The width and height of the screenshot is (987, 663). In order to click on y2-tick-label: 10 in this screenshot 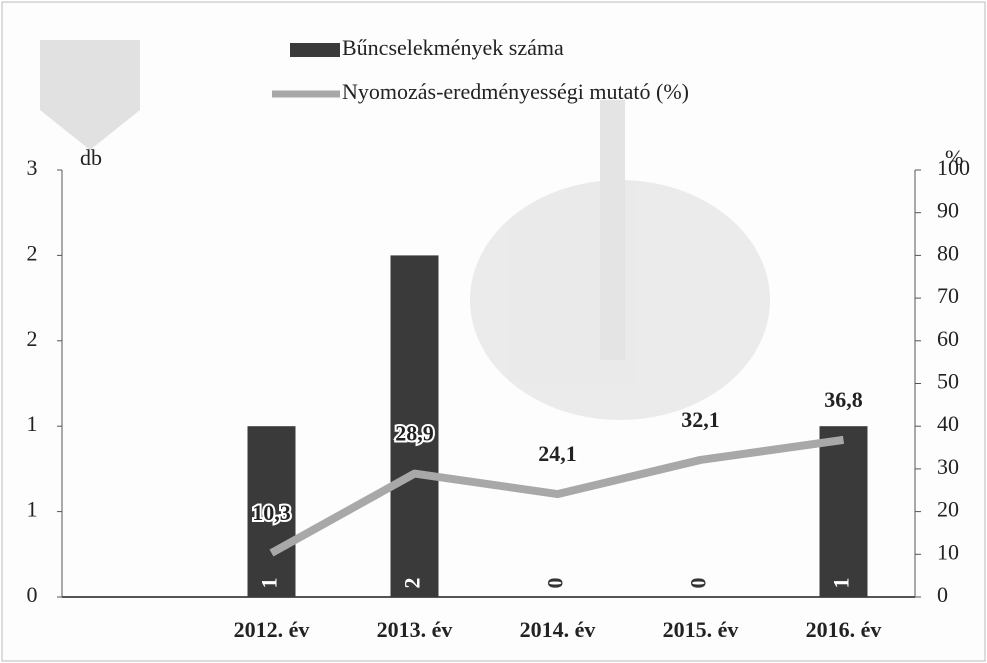, I will do `click(948, 551)`.